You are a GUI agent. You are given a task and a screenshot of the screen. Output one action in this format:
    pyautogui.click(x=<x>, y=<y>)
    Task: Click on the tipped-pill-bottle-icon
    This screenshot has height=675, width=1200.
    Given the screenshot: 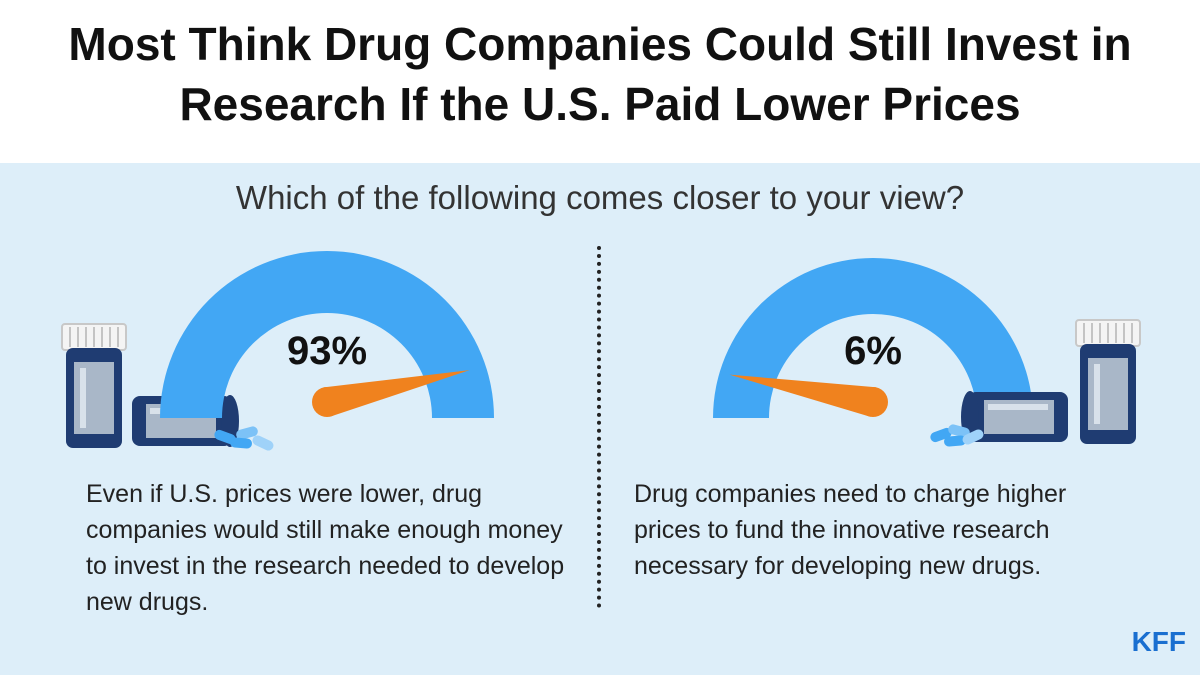 What is the action you would take?
    pyautogui.click(x=1014, y=417)
    